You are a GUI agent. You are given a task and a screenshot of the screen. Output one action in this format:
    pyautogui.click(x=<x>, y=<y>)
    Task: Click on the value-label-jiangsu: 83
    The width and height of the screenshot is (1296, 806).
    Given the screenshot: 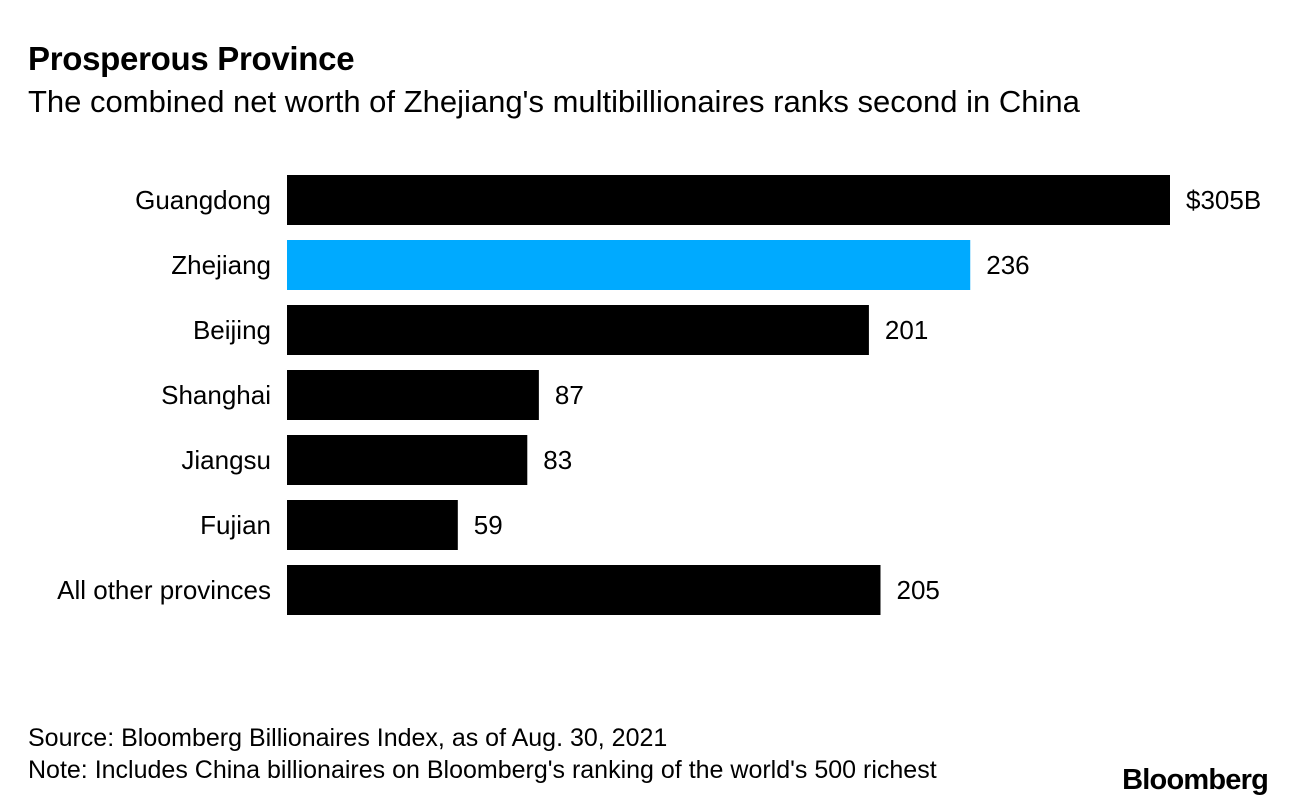 What is the action you would take?
    pyautogui.click(x=557, y=460)
    